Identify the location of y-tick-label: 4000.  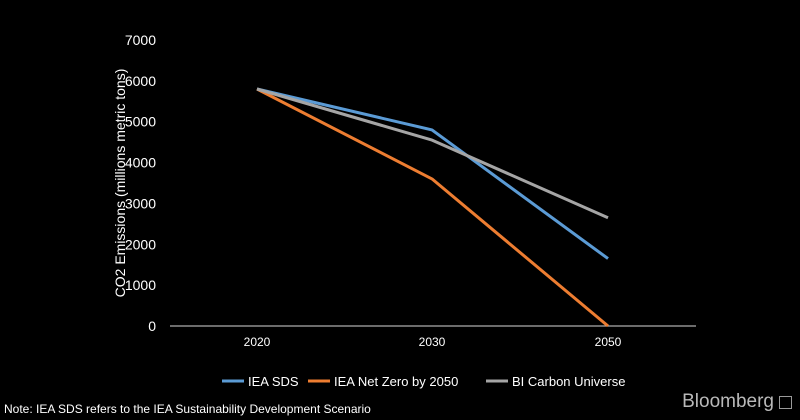
(140, 163).